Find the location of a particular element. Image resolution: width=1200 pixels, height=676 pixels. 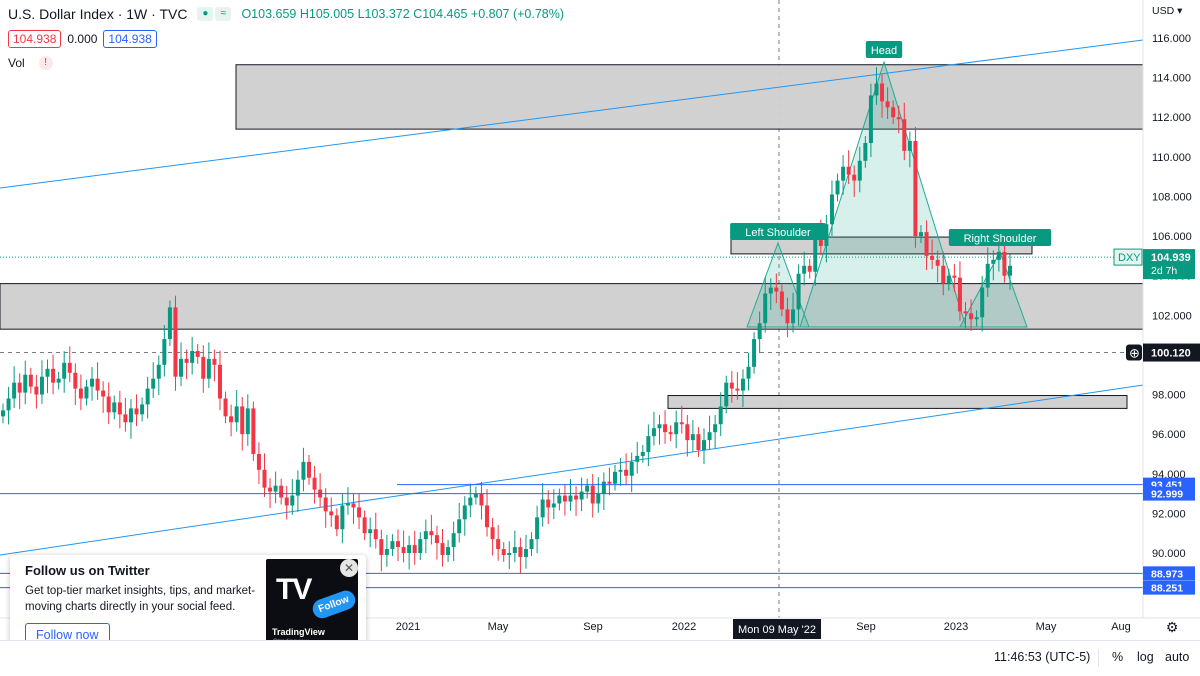

percent-scale-toggle: % is located at coordinates (1118, 657).